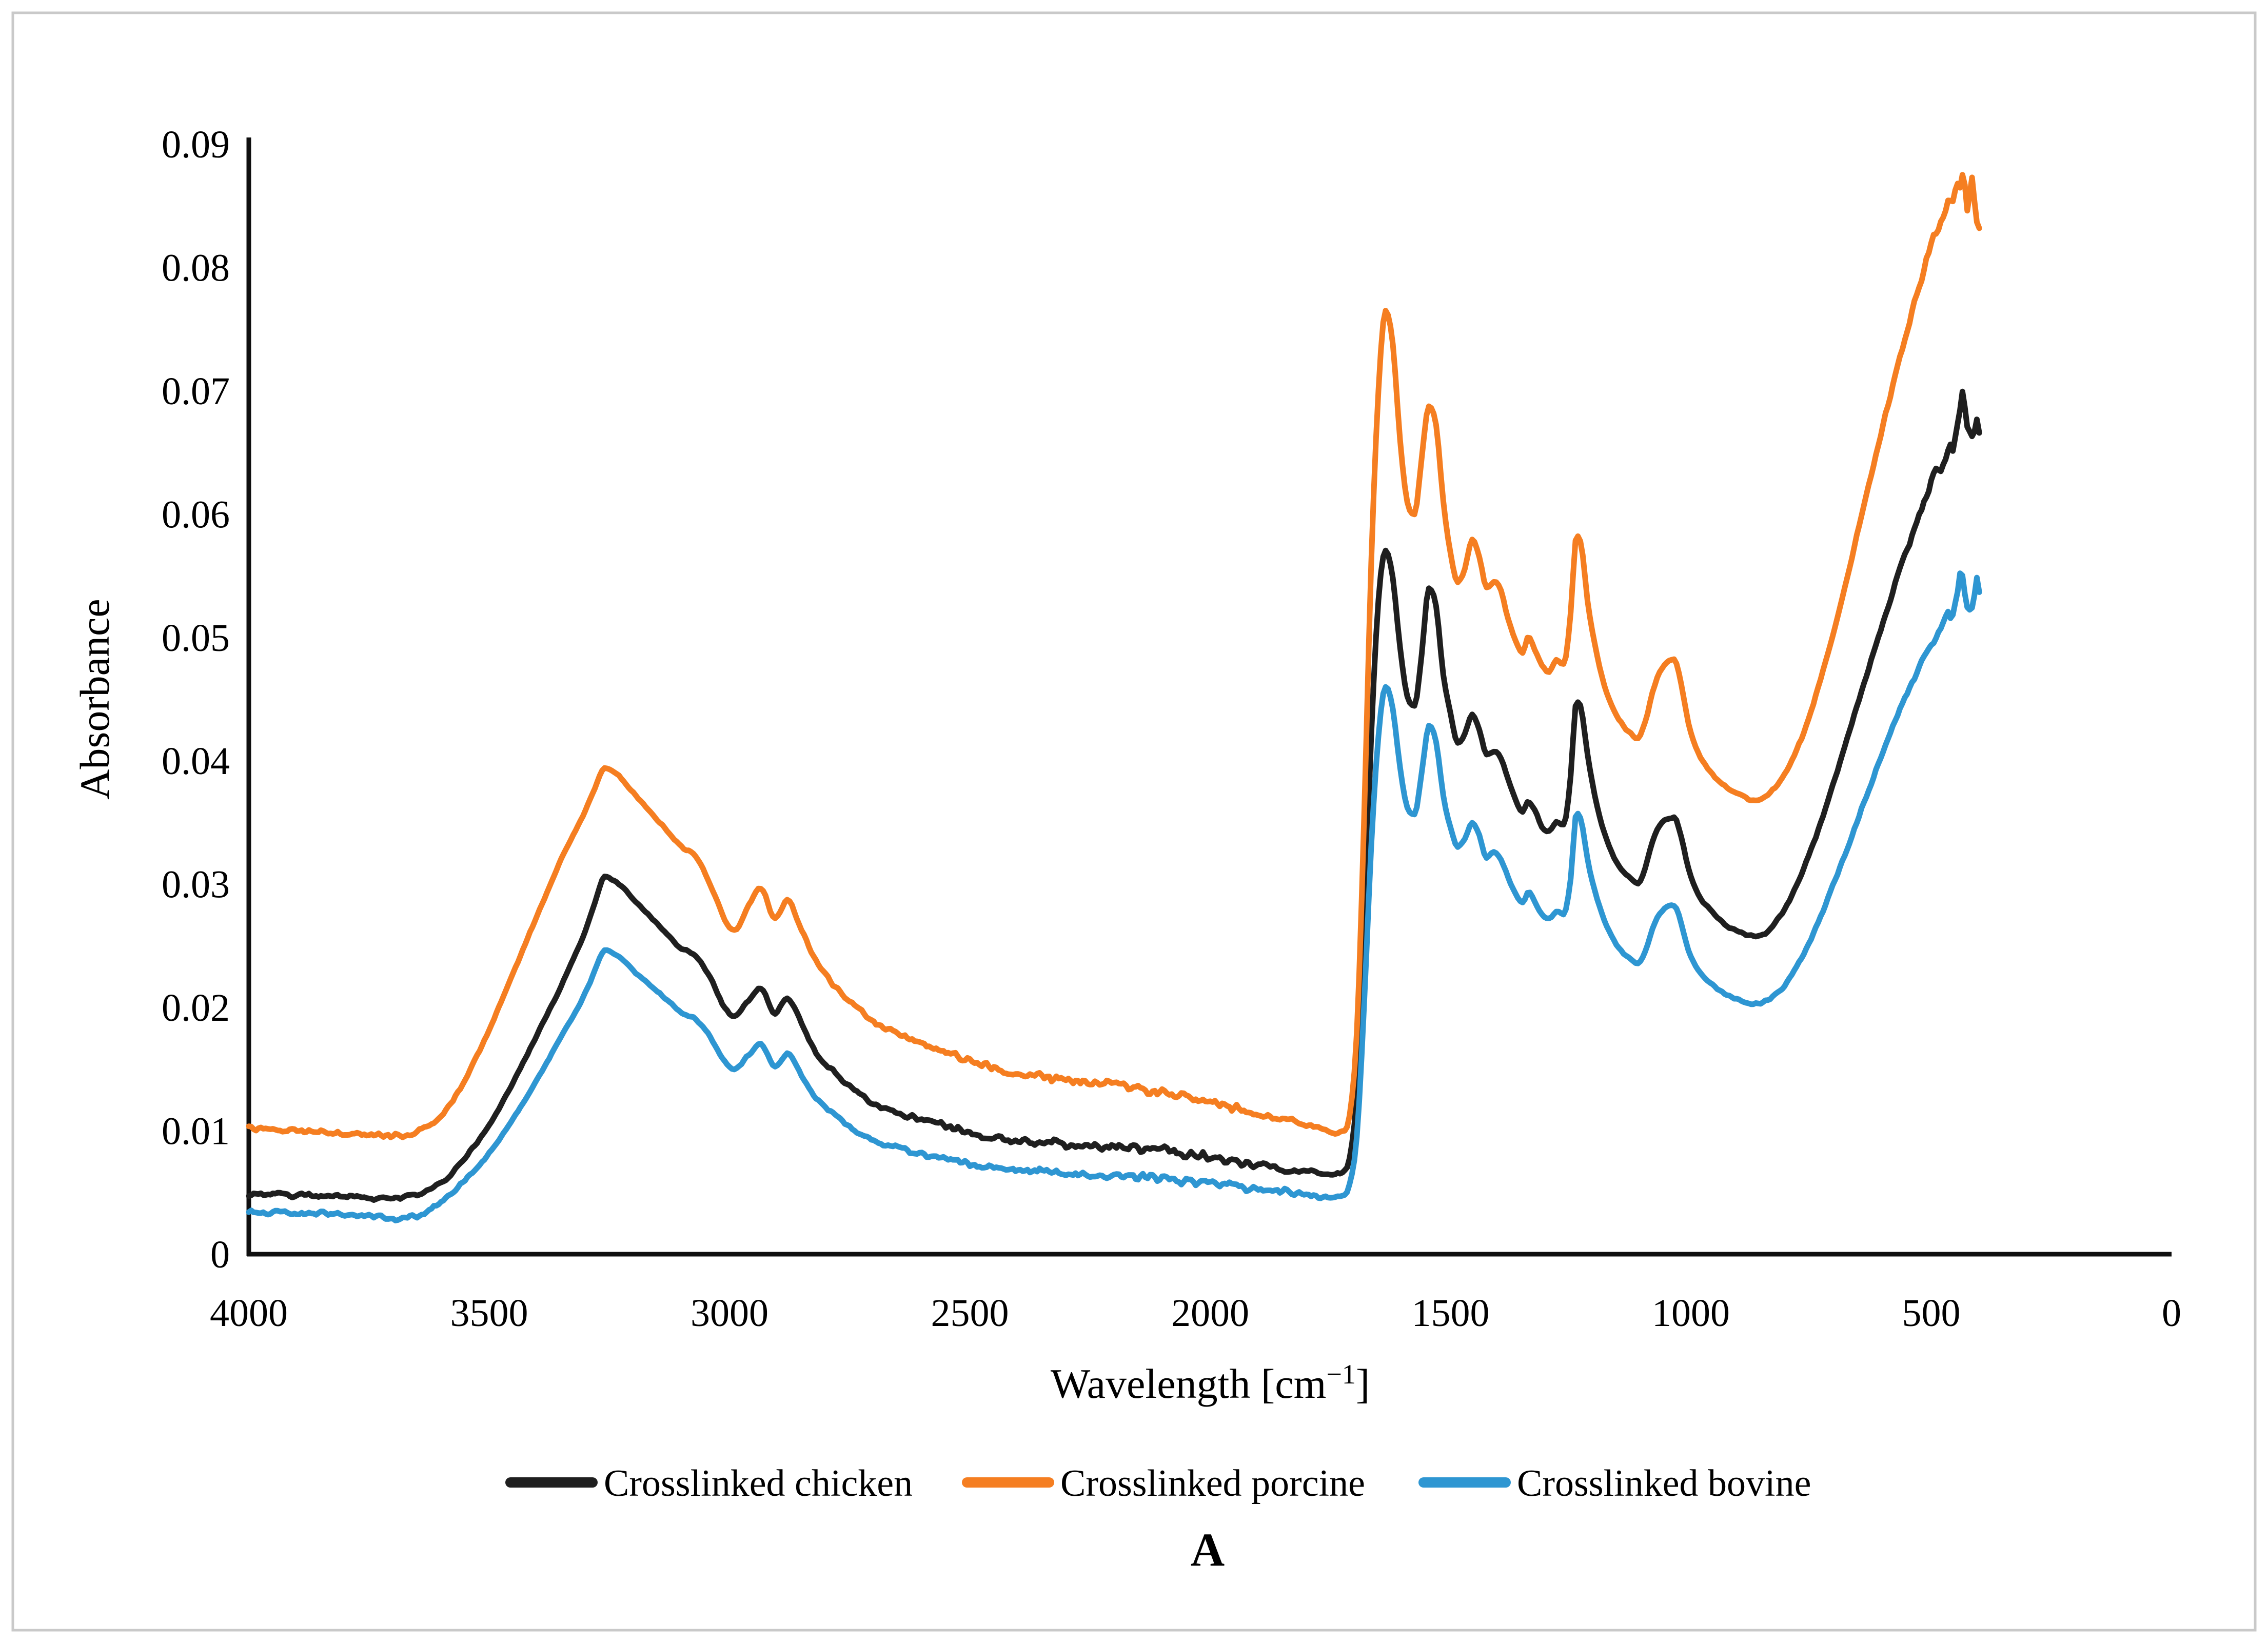 This screenshot has height=1643, width=2268. What do you see at coordinates (1210, 1313) in the screenshot?
I see `x-tick-label: 2000` at bounding box center [1210, 1313].